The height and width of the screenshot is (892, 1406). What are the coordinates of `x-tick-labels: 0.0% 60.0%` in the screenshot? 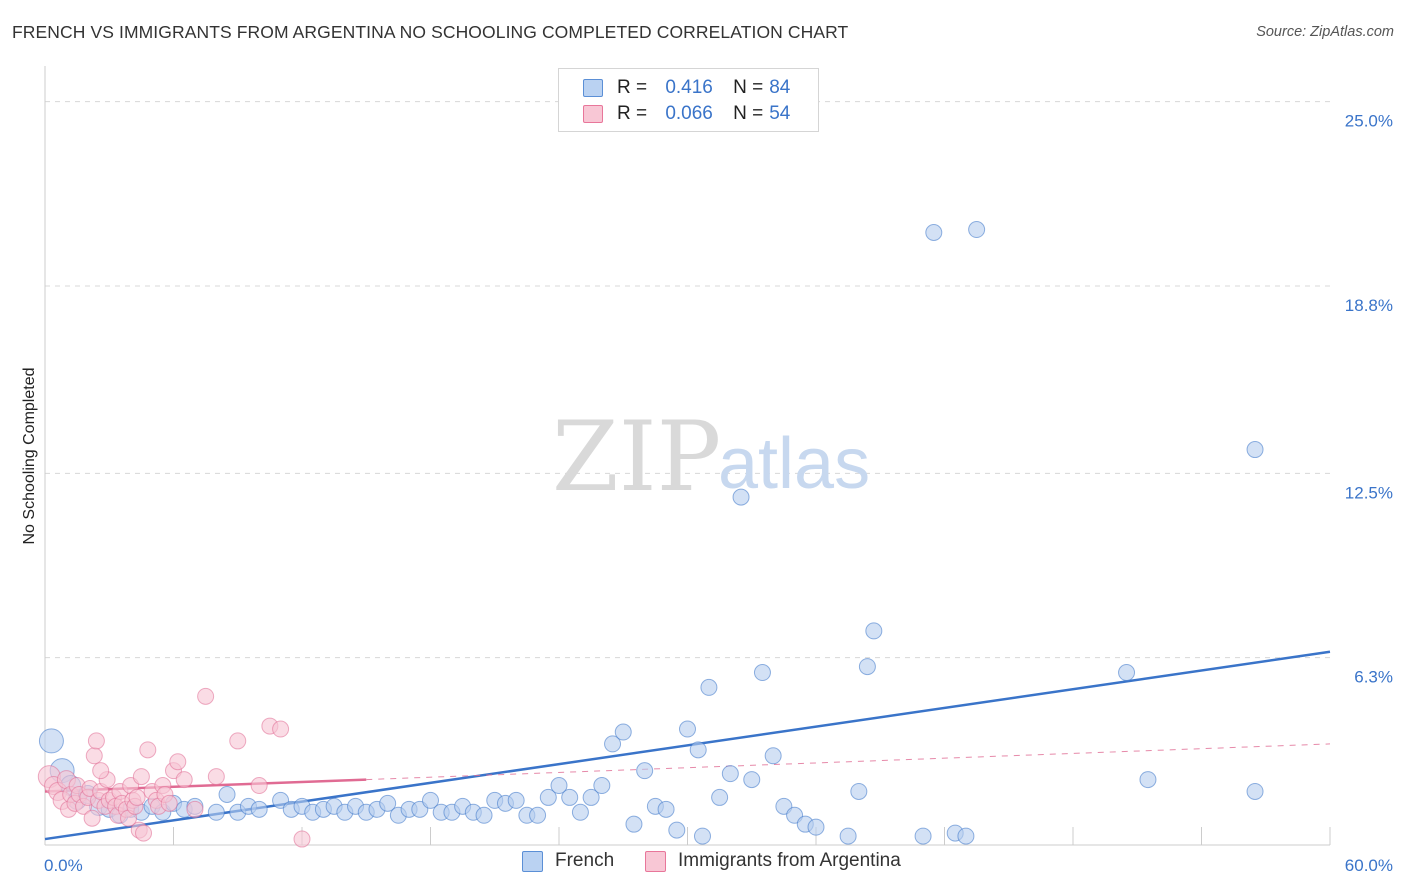 It's located at (718, 865).